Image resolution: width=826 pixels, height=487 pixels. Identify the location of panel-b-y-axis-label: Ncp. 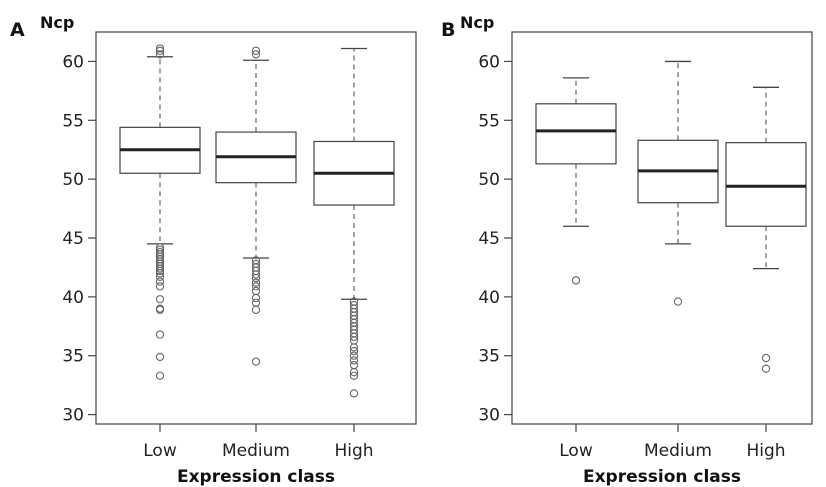
(477, 22).